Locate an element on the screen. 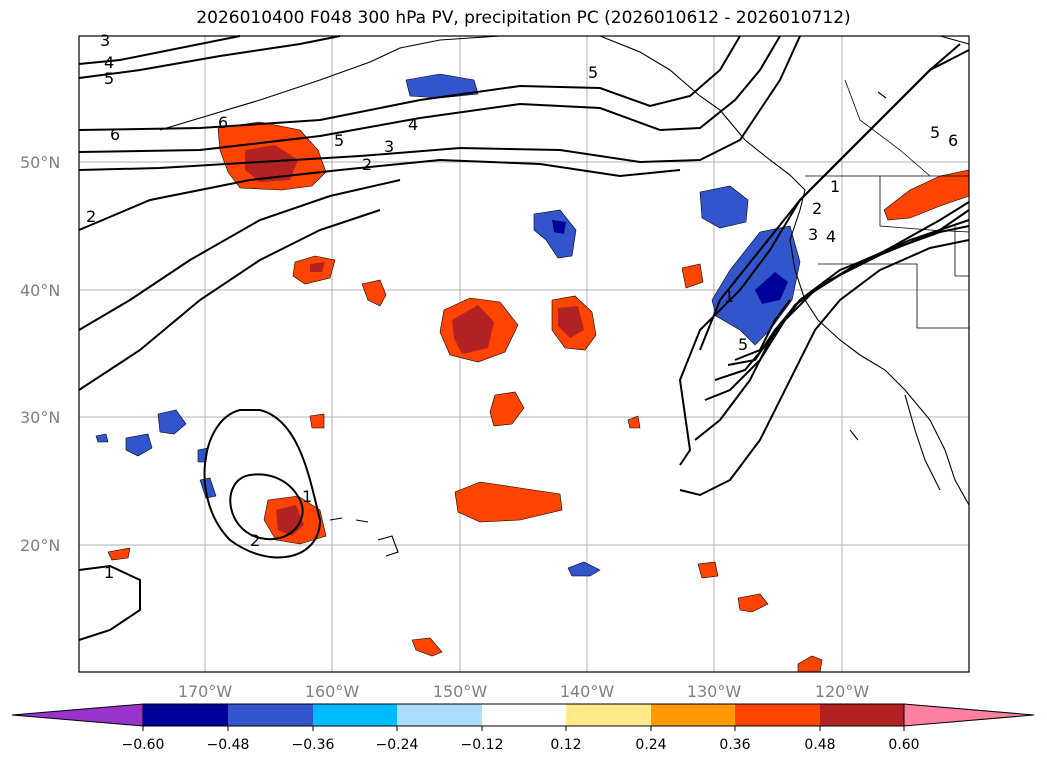 This screenshot has height=765, width=1047. colorbar-extend-max is located at coordinates (969, 715).